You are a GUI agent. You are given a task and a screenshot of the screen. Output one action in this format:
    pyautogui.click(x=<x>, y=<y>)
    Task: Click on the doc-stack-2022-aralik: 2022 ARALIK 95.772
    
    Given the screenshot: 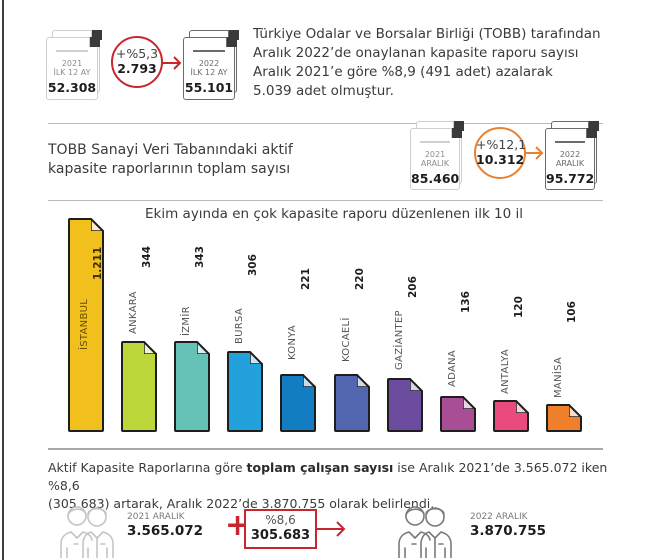 What is the action you would take?
    pyautogui.click(x=573, y=156)
    